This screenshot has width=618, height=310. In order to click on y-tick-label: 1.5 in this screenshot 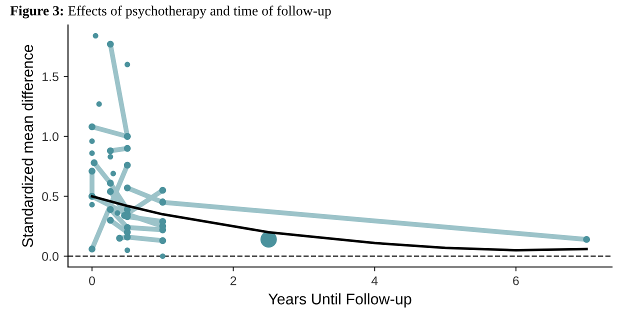, I will do `click(50, 77)`.